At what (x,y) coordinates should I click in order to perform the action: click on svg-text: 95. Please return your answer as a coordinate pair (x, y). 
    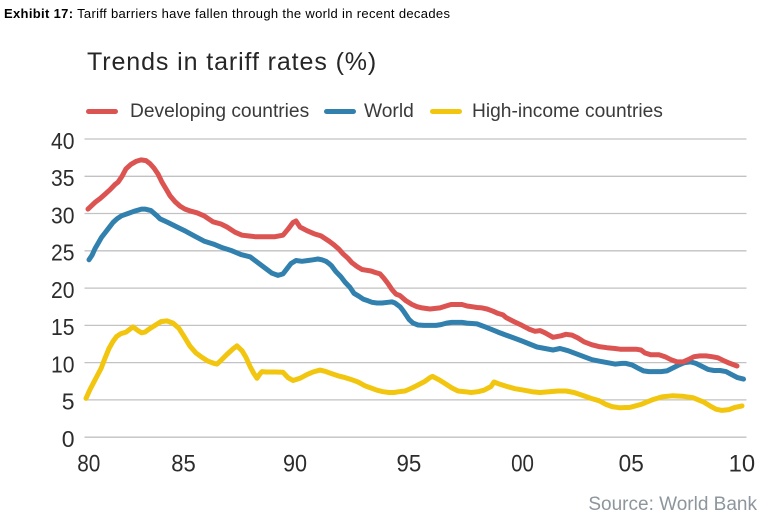
    Looking at the image, I should click on (409, 463).